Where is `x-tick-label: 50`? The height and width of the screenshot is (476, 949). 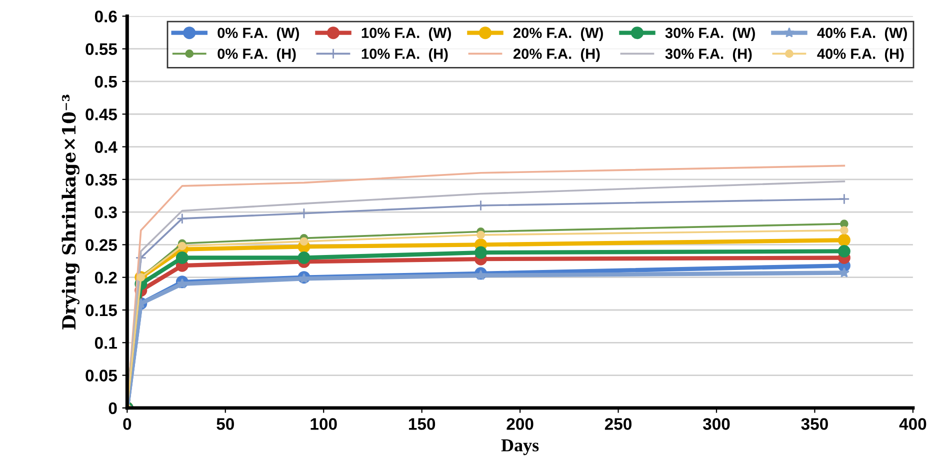
x-tick-label: 50 is located at coordinates (225, 424).